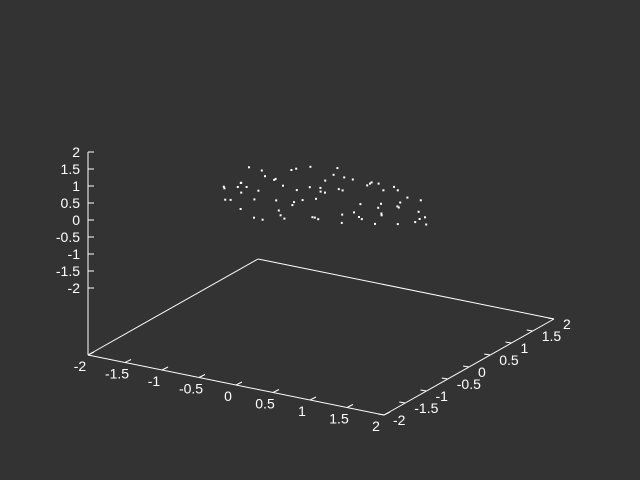  Describe the element at coordinates (191, 389) in the screenshot. I see `x-tick-label: -0.5` at that location.